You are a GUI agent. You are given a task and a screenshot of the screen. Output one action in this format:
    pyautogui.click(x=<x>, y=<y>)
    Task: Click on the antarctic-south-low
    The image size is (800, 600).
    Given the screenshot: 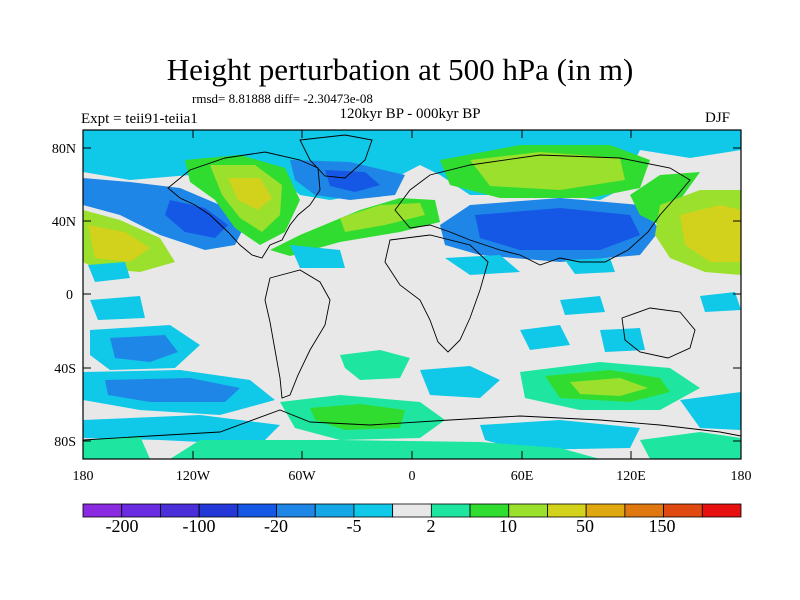 What is the action you would take?
    pyautogui.click(x=560, y=435)
    